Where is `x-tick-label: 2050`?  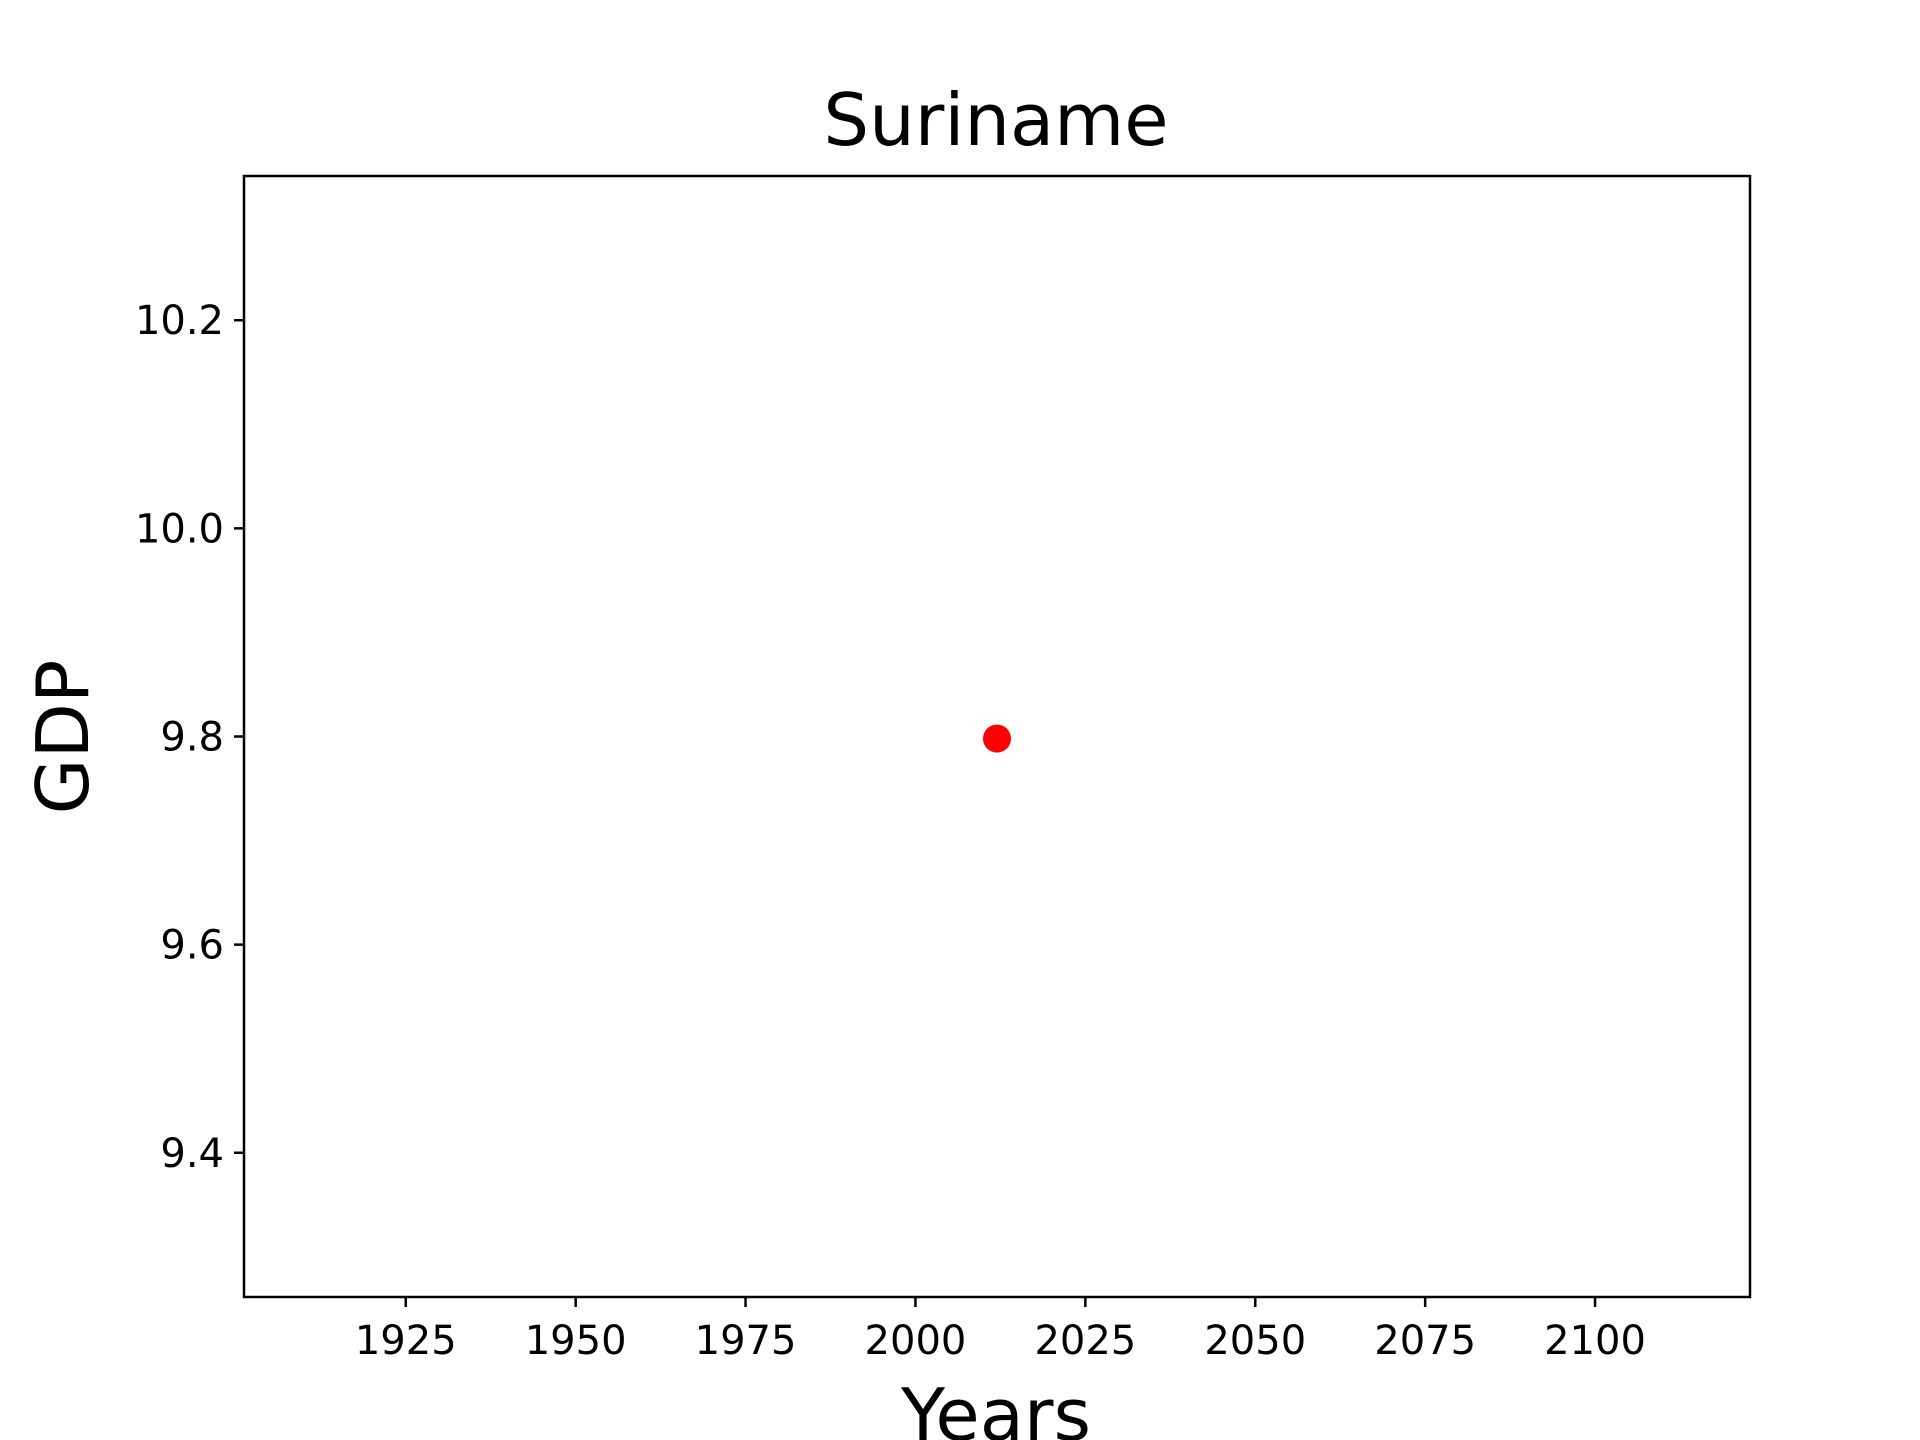 x-tick-label: 2050 is located at coordinates (1255, 1341).